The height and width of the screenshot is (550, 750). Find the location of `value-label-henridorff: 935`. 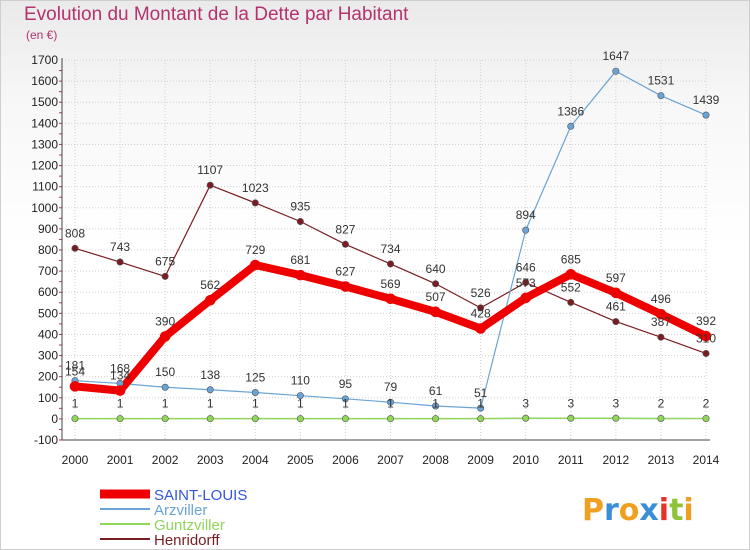

value-label-henridorff: 935 is located at coordinates (300, 207).